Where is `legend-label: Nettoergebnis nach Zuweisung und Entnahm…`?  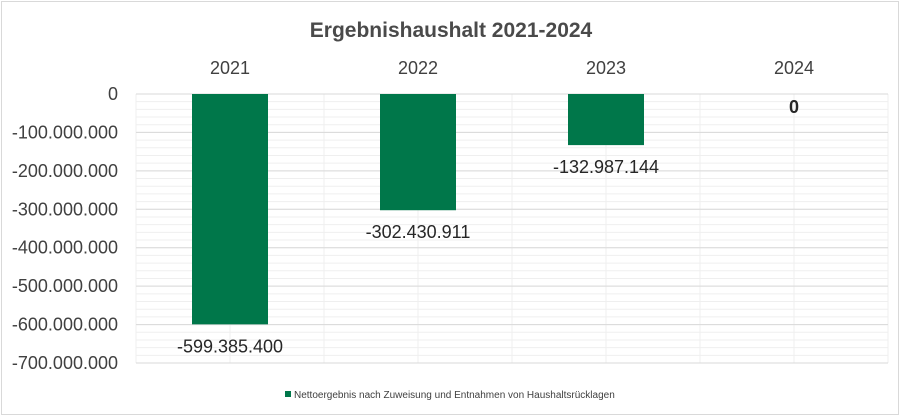 legend-label: Nettoergebnis nach Zuweisung und Entnahm… is located at coordinates (454, 395).